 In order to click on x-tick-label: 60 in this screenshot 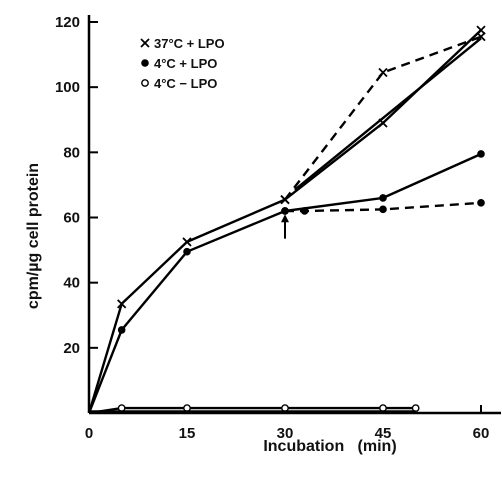, I will do `click(481, 433)`.